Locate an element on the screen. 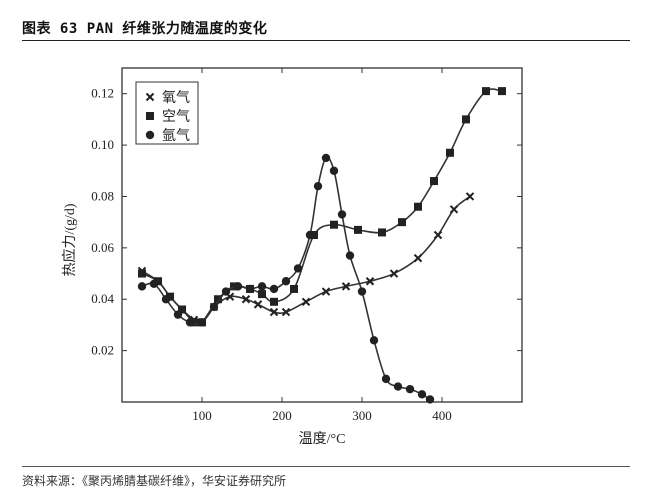  footer-divider is located at coordinates (326, 466).